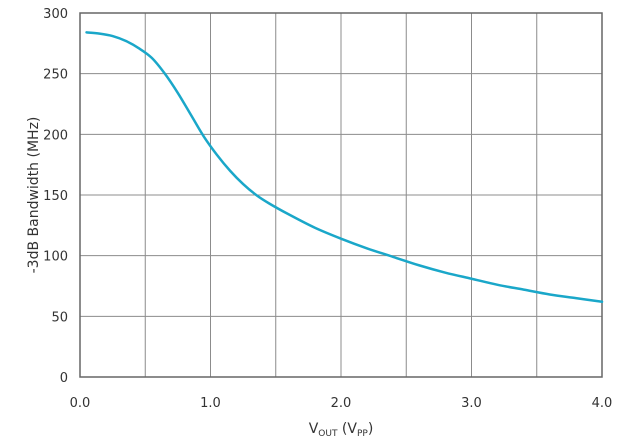 Image resolution: width=628 pixels, height=444 pixels. I want to click on x-axis-label-paren-close: ), so click(370, 429).